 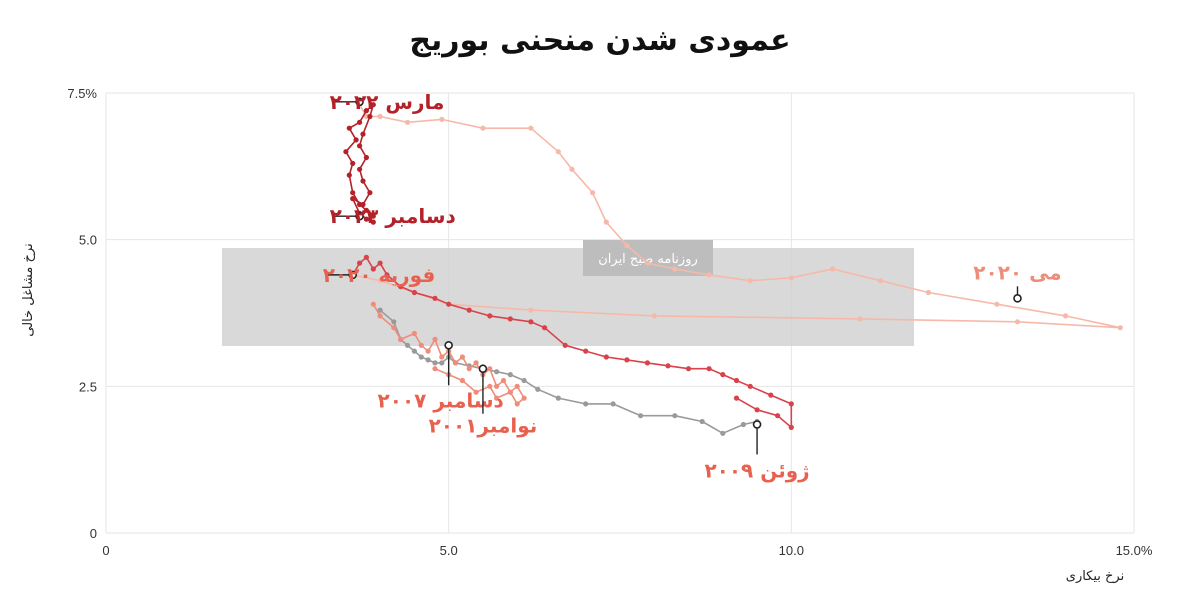 What do you see at coordinates (568, 297) in the screenshot?
I see `watermark-band` at bounding box center [568, 297].